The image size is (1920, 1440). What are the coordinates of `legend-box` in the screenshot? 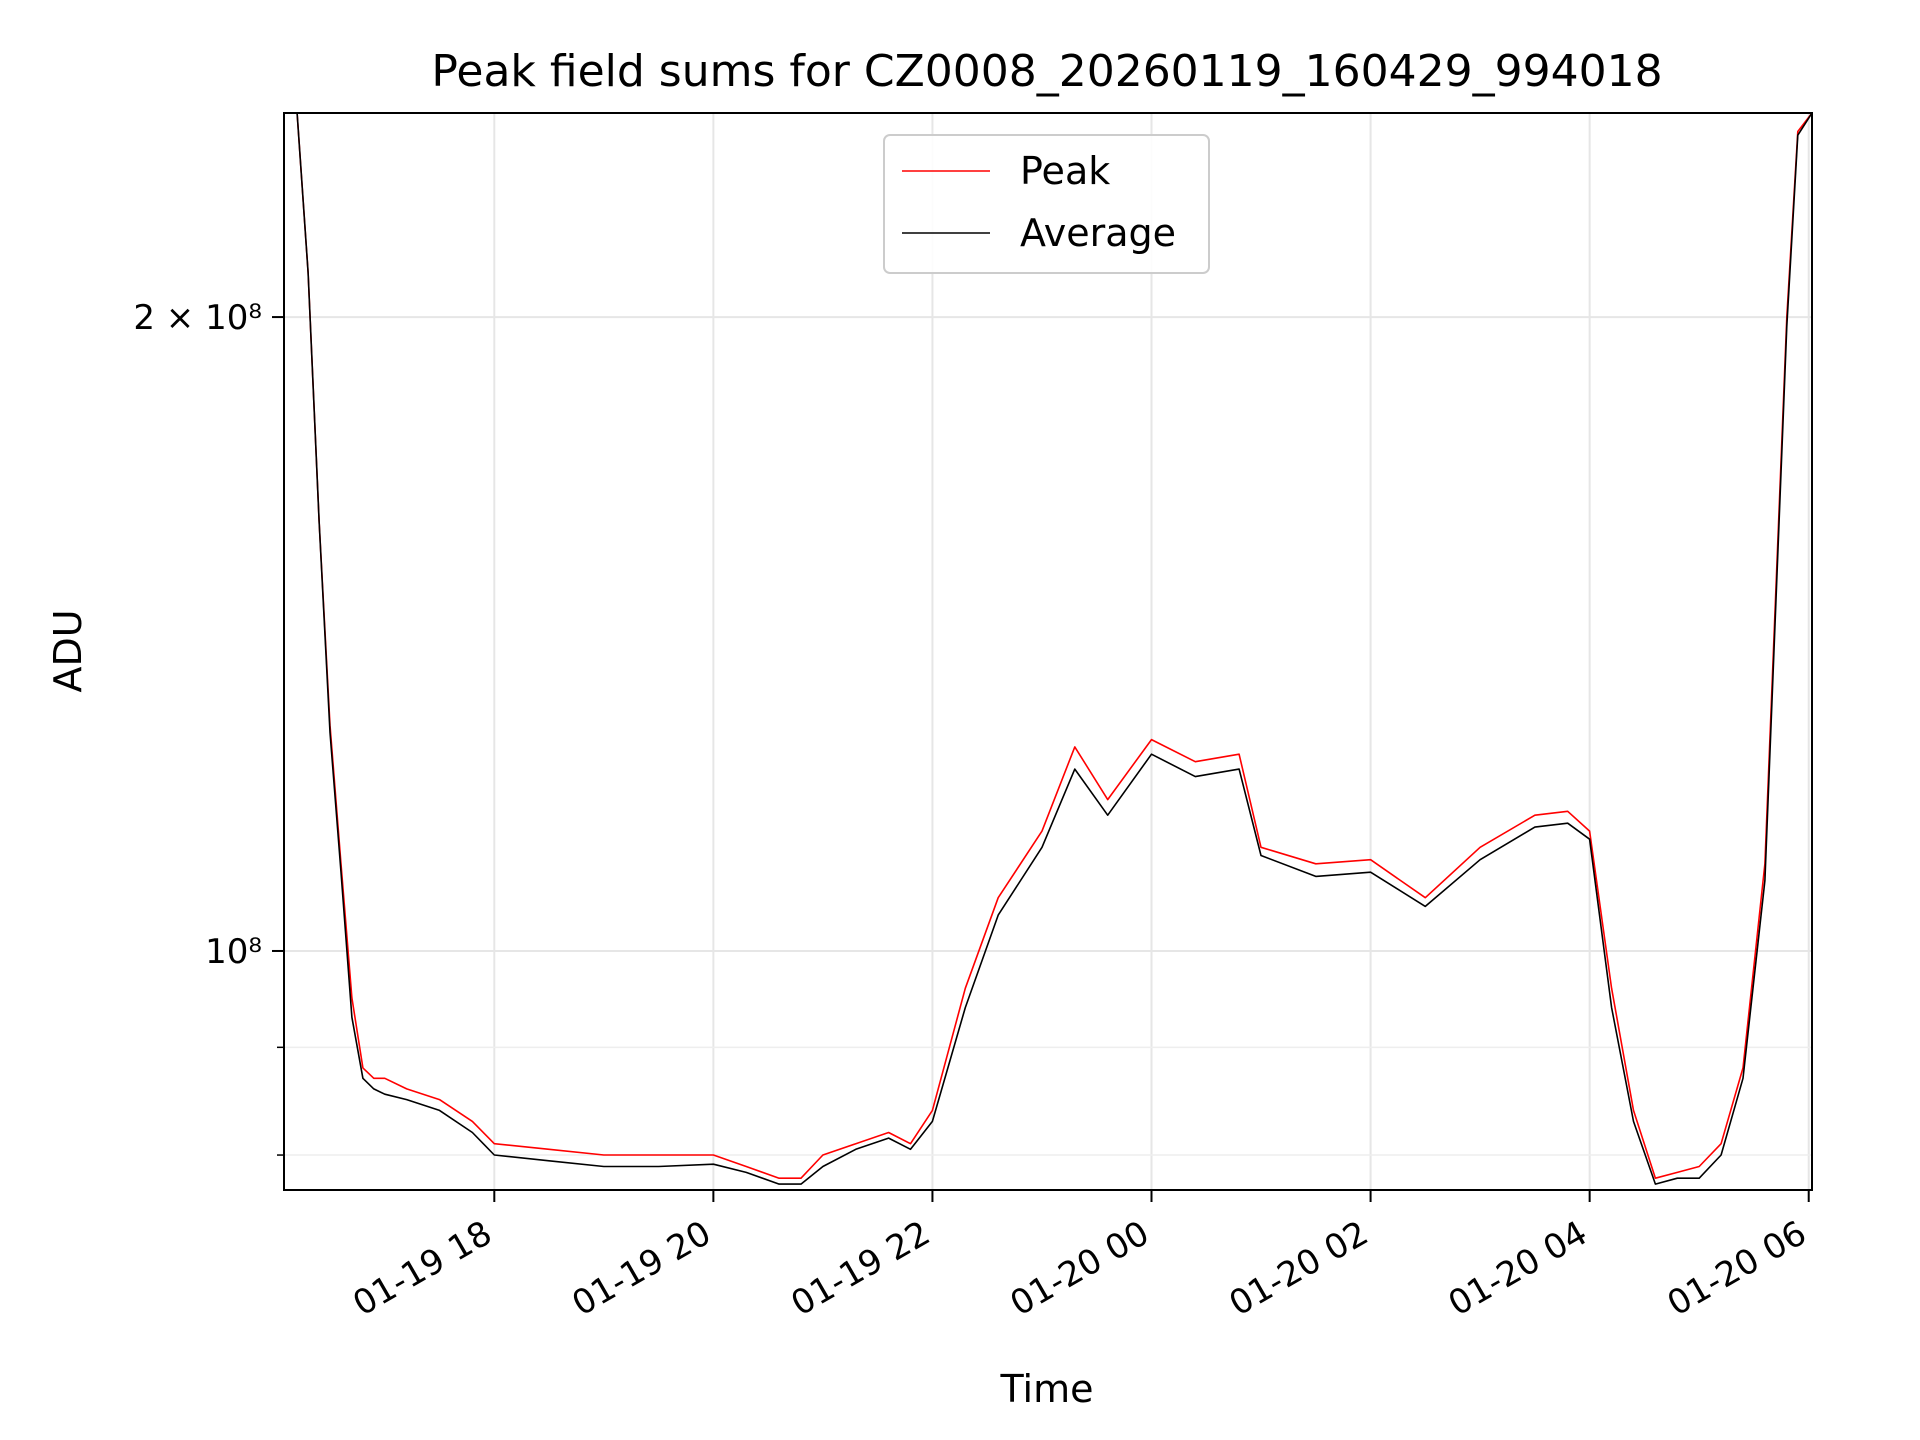 It's located at (1046, 204).